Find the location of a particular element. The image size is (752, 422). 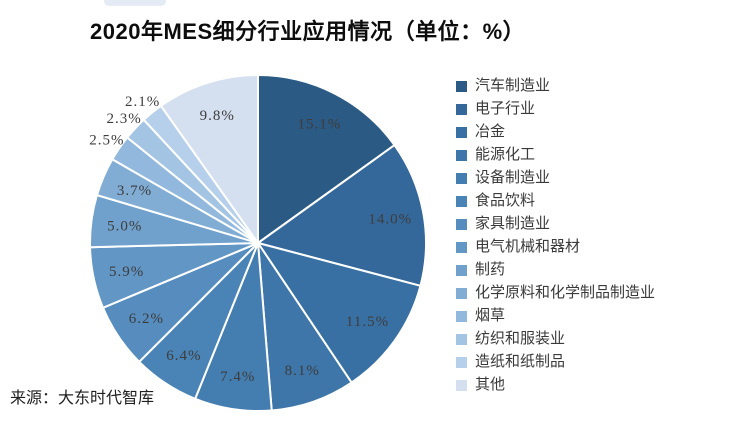

legend-item: 汽车制造业 is located at coordinates (555, 86).